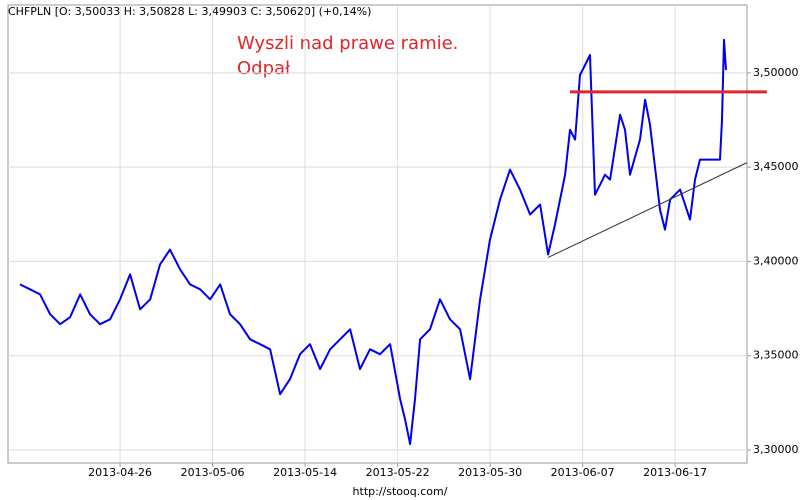 The width and height of the screenshot is (800, 500). What do you see at coordinates (583, 472) in the screenshot?
I see `x-tick-label: 2013-06-07` at bounding box center [583, 472].